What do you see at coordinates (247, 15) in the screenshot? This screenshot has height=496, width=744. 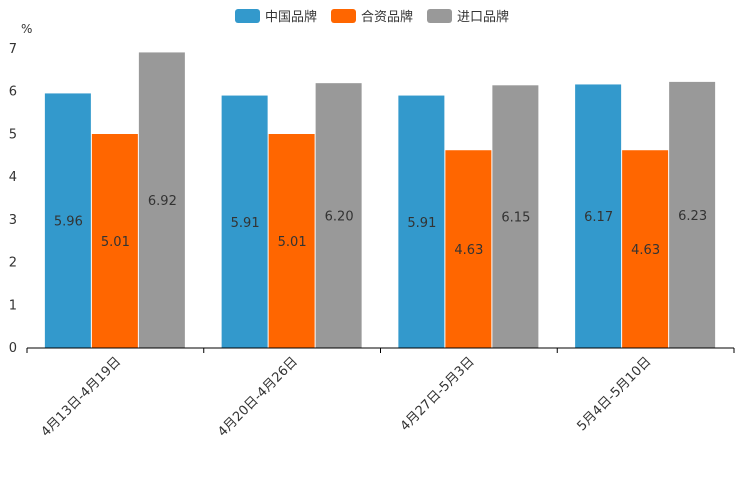 I see `legend-swatch-china` at bounding box center [247, 15].